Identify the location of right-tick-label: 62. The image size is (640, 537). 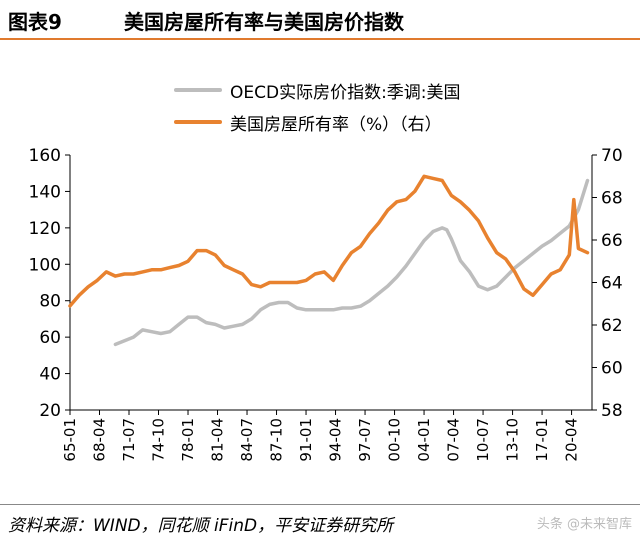
(612, 326).